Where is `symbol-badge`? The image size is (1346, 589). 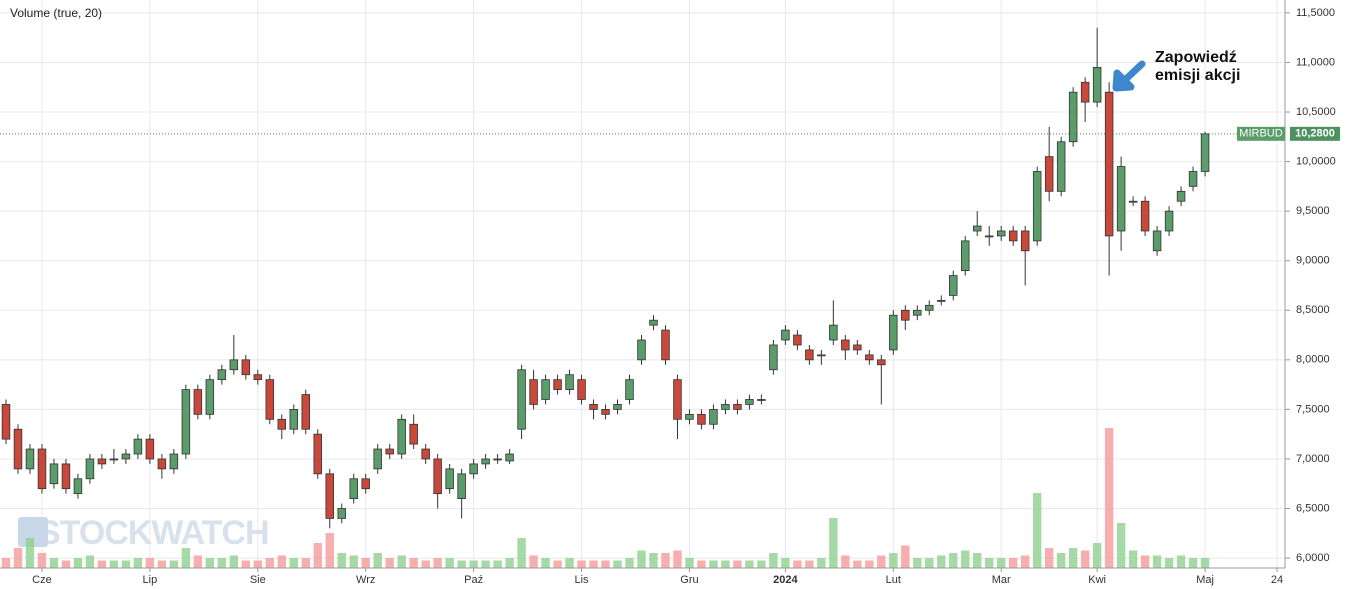
symbol-badge is located at coordinates (1261, 133).